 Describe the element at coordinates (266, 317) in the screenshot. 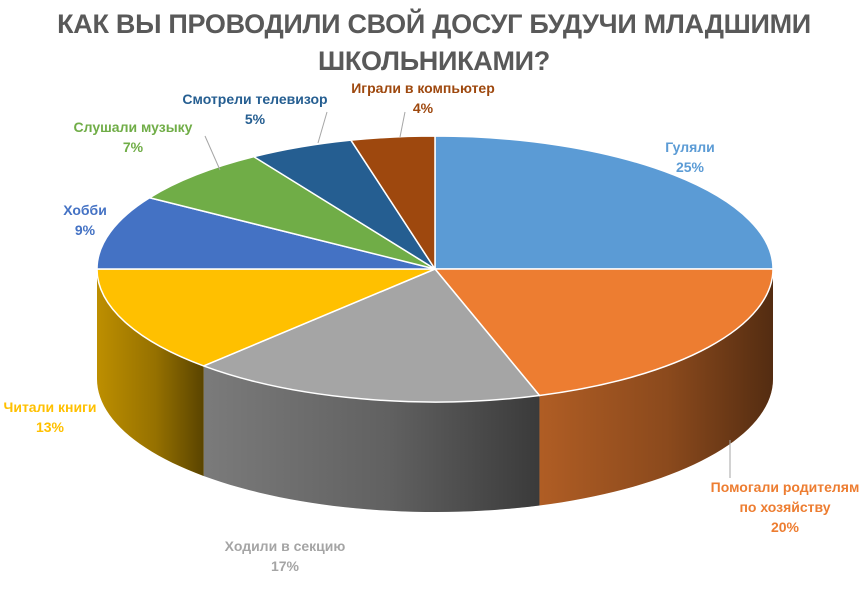

I see `slice-читали-книги` at that location.